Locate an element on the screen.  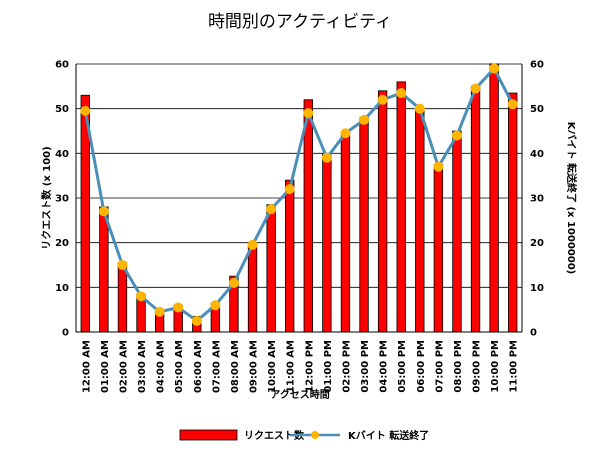
legend: リクエスト数 Kバイト 転送終了 is located at coordinates (304, 435).